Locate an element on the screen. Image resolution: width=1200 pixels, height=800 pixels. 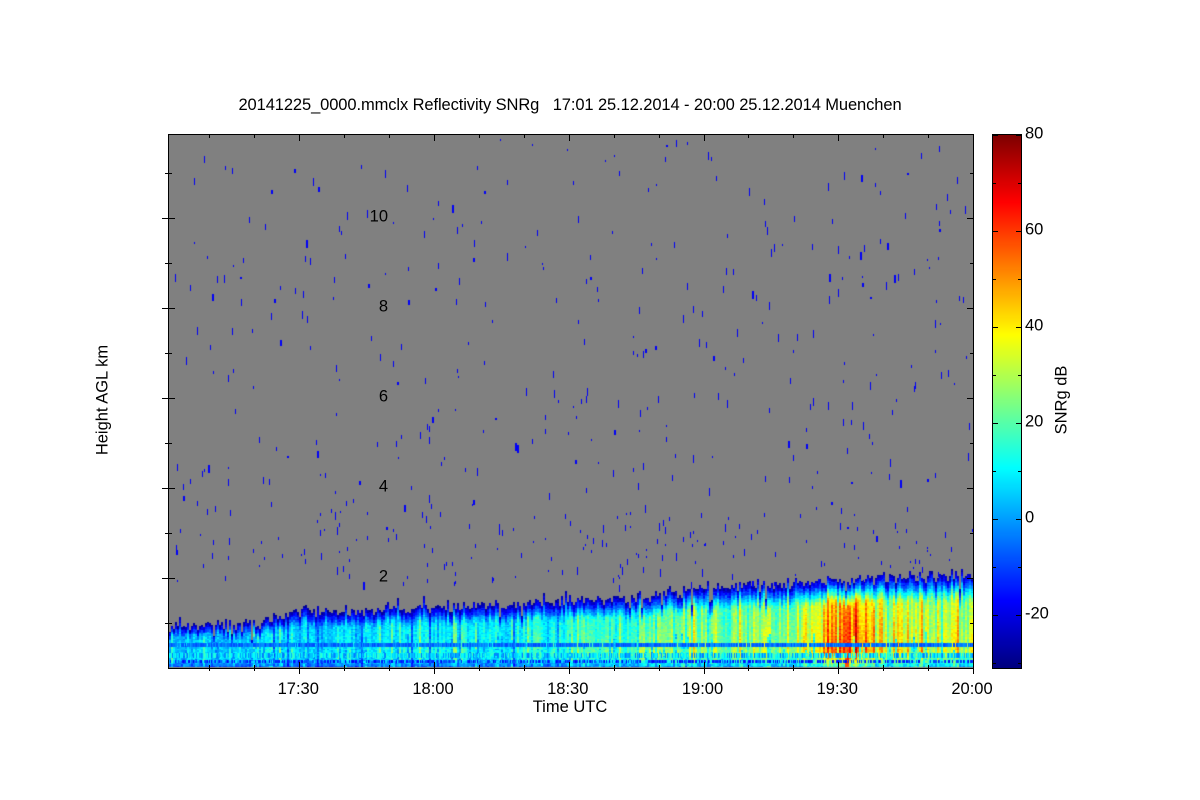
colorbar-tick-label: -20 is located at coordinates (1037, 613).